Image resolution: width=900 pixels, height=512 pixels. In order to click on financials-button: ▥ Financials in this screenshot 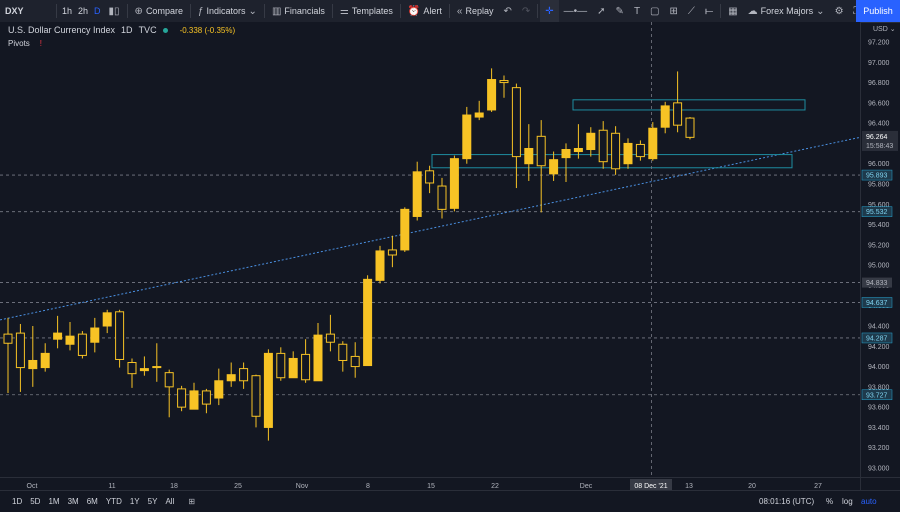, I will do `click(298, 11)`.